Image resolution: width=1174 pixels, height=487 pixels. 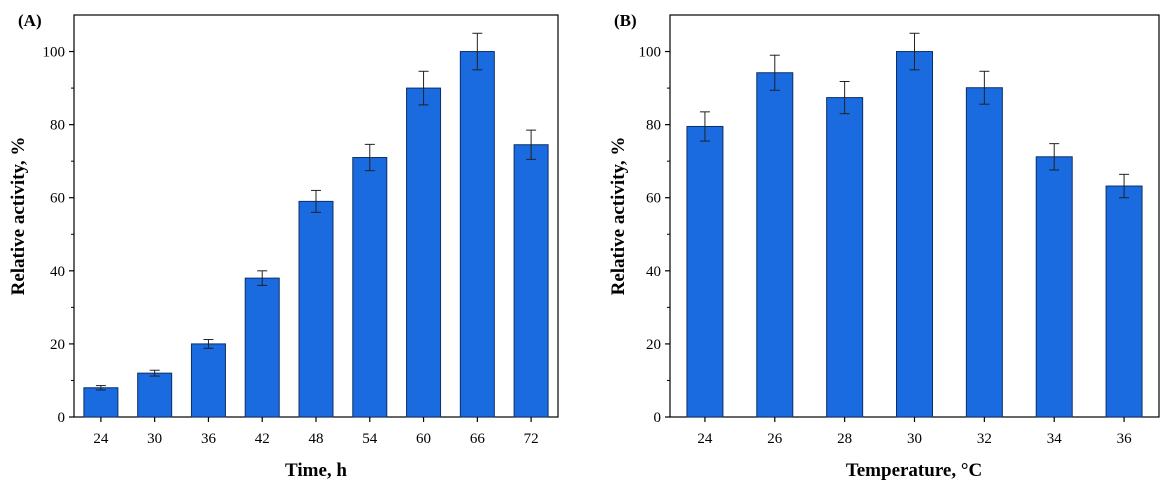 What do you see at coordinates (316, 439) in the screenshot?
I see `x-tick-label: 48` at bounding box center [316, 439].